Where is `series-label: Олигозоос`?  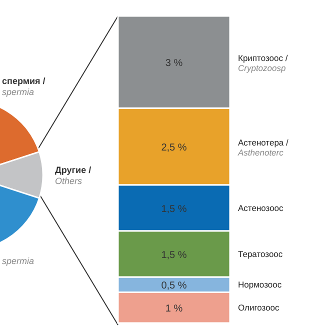 series-label: Олигозоос is located at coordinates (259, 307).